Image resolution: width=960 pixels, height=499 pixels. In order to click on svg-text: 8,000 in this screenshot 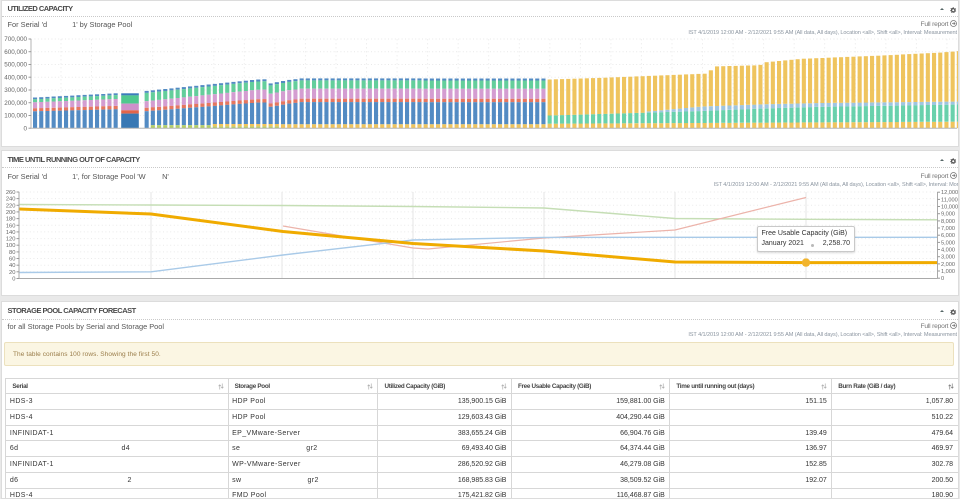, I will do `click(948, 222)`.